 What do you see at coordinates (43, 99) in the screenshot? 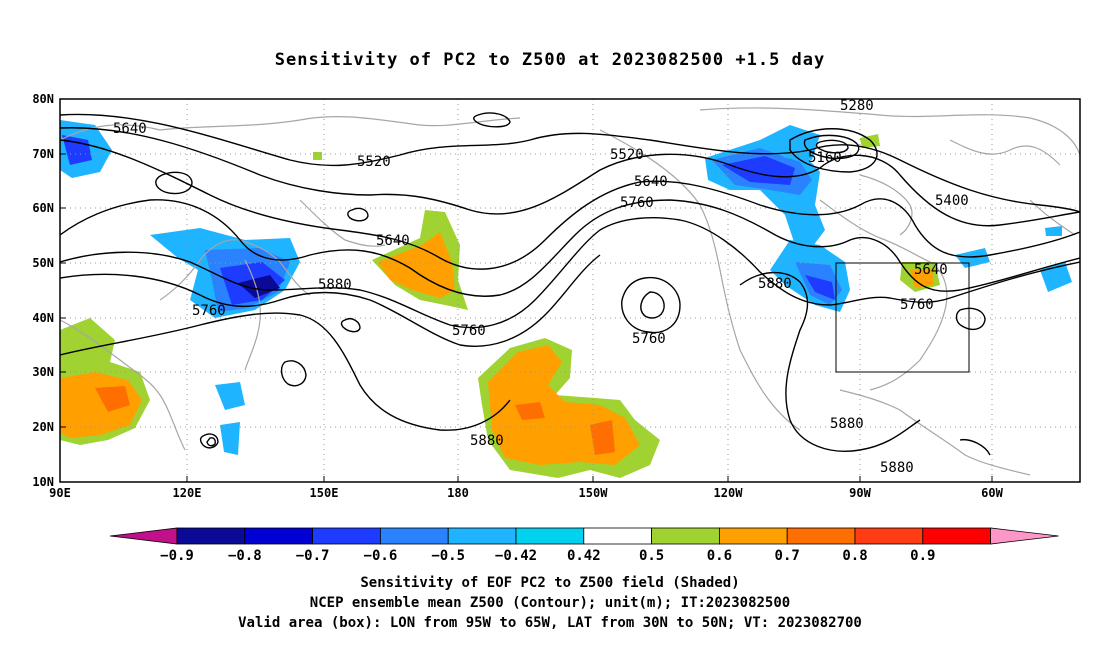
I see `lat-label: 80N` at bounding box center [43, 99].